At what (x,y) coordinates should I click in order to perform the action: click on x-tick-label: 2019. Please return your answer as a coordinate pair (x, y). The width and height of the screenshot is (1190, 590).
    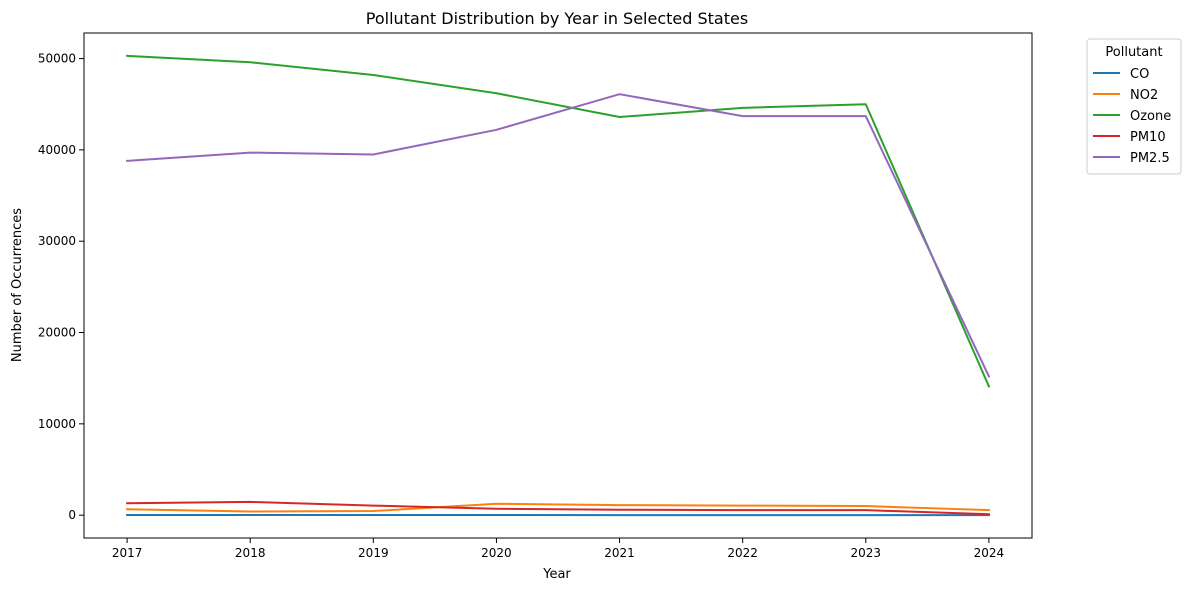
    Looking at the image, I should click on (373, 553).